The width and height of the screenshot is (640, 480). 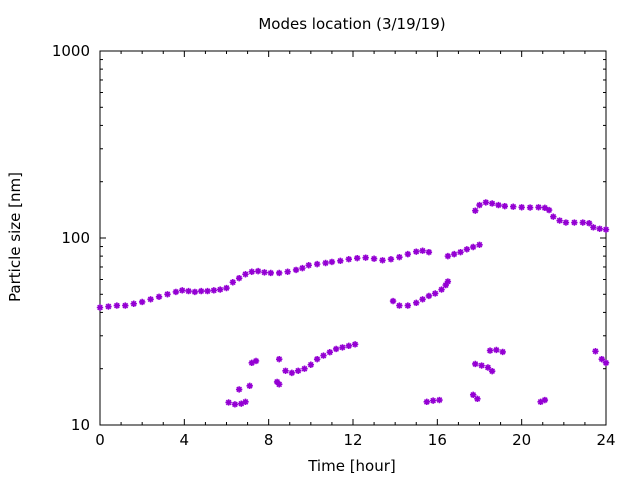 I want to click on y-tick-label: 1000, so click(x=71, y=51).